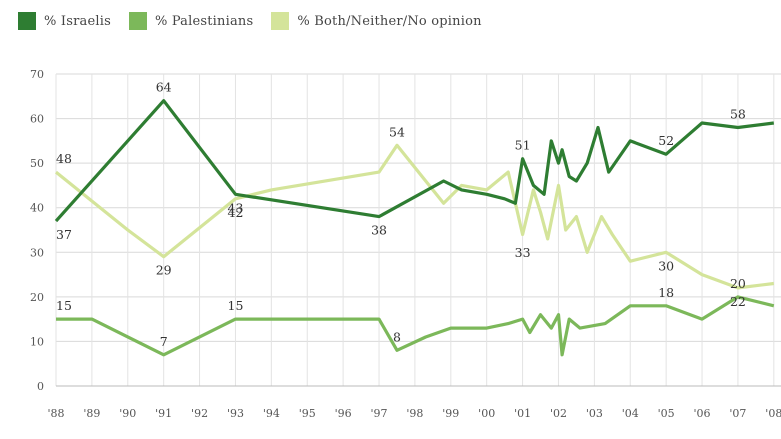 This screenshot has width=781, height=439. I want to click on data-label: 43, so click(236, 207).